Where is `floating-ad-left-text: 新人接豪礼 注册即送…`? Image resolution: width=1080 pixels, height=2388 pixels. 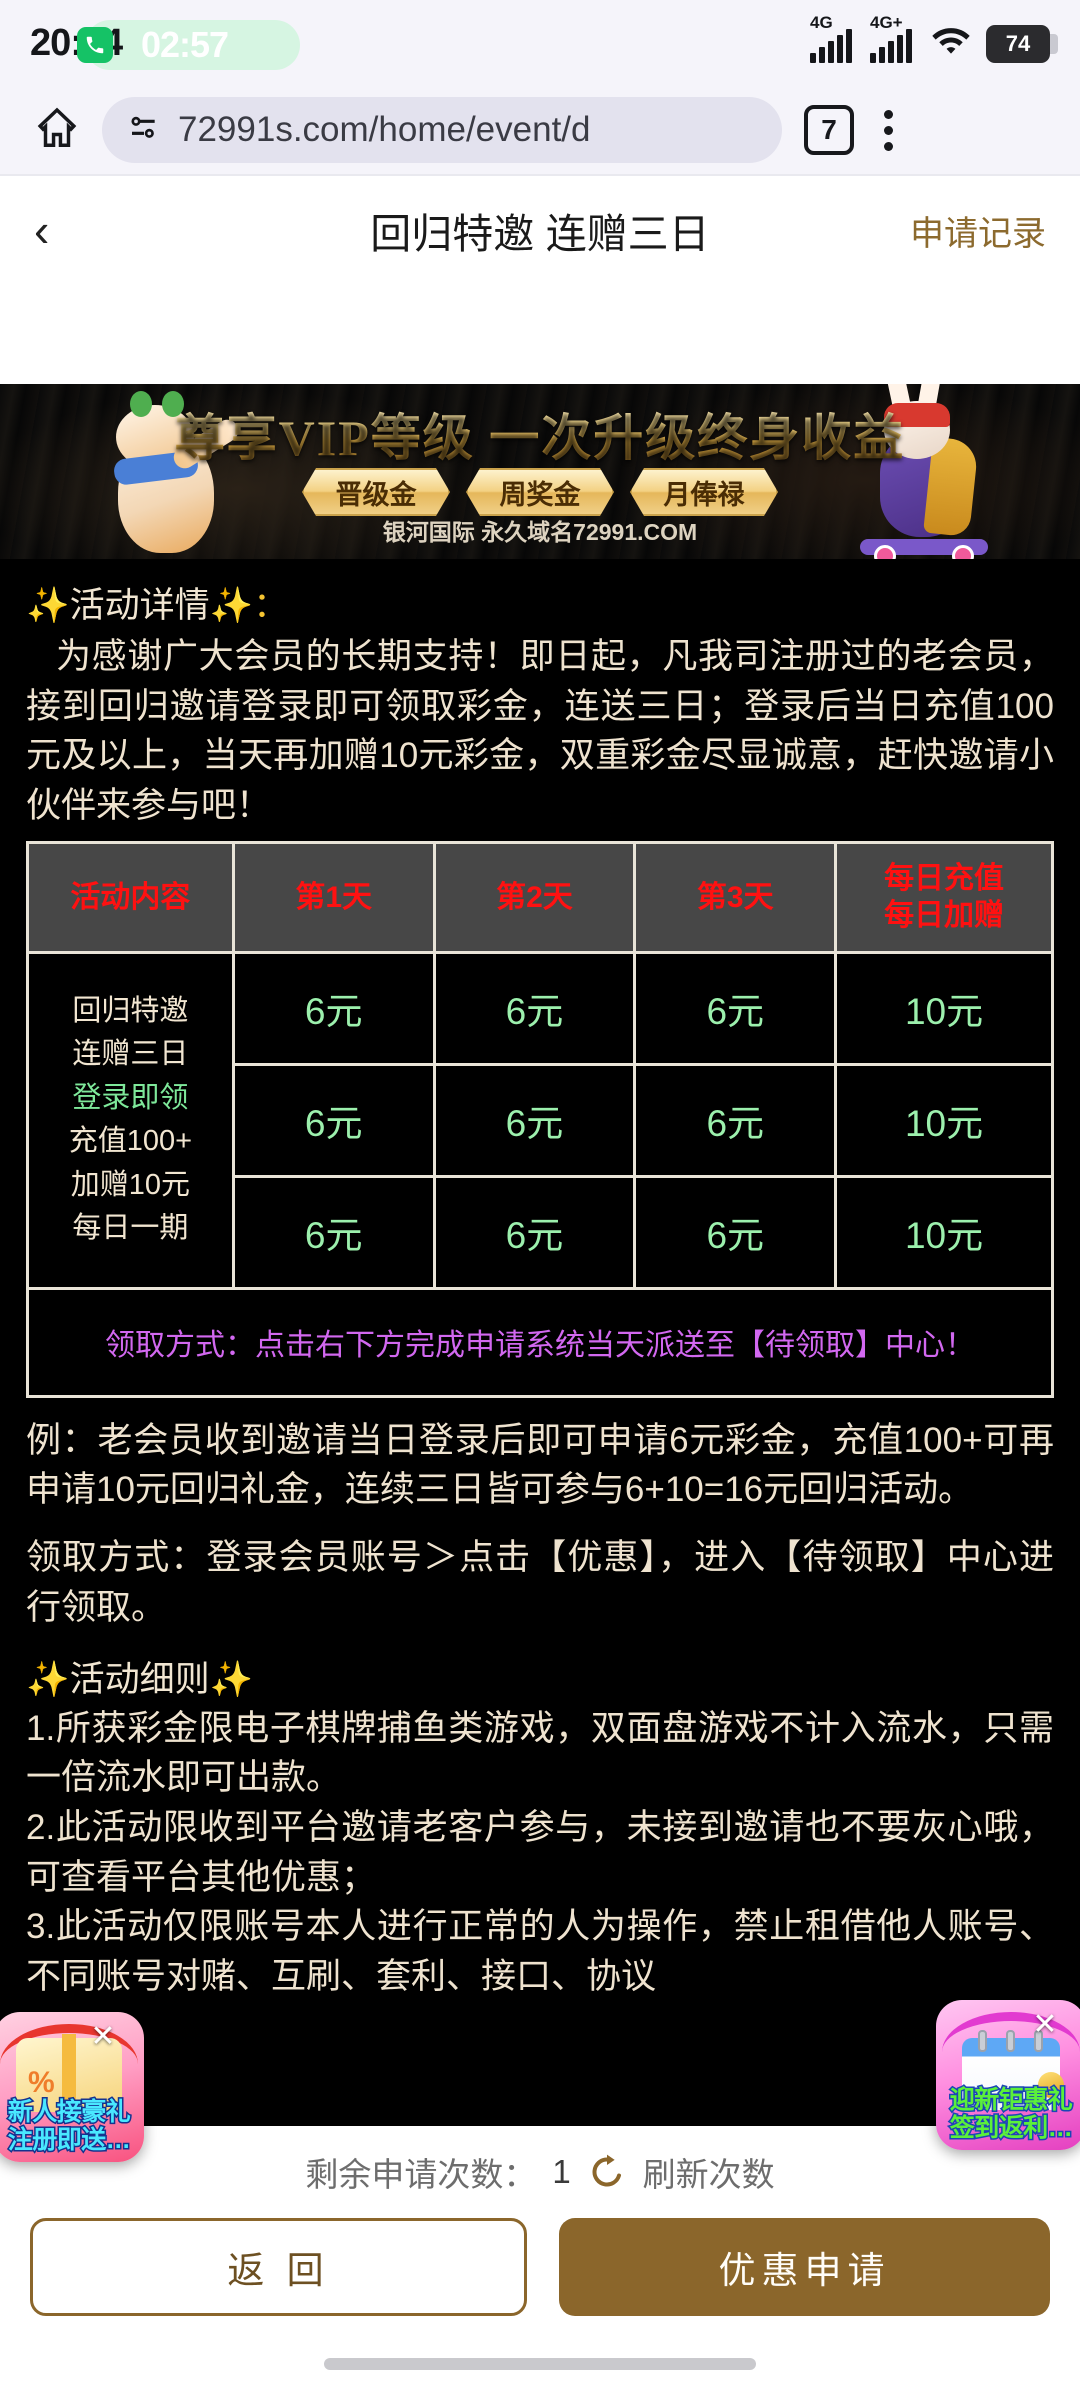
floating-ad-left-text: 新人接豪礼 注册即送… is located at coordinates (72, 2126).